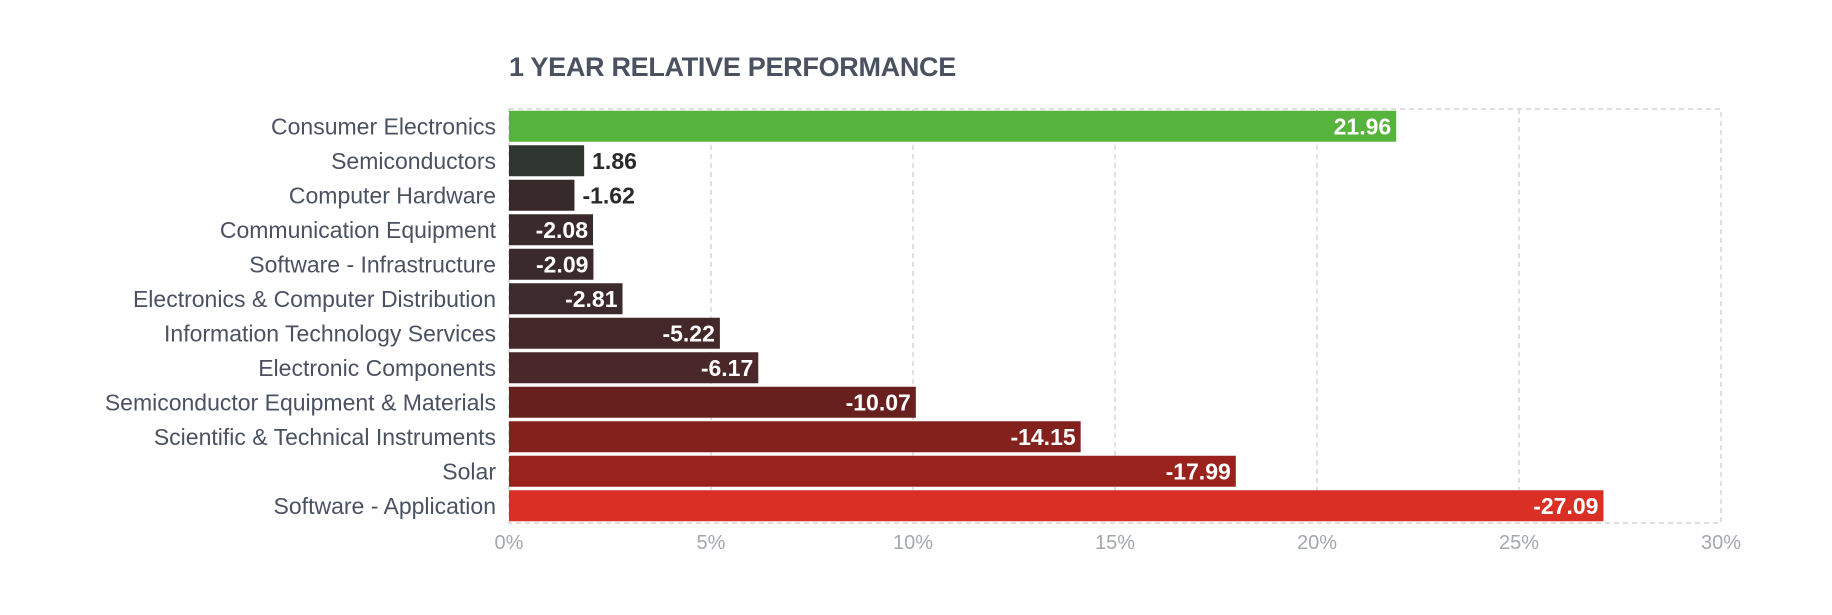 The image size is (1832, 615). I want to click on value-label: -1.62, so click(608, 195).